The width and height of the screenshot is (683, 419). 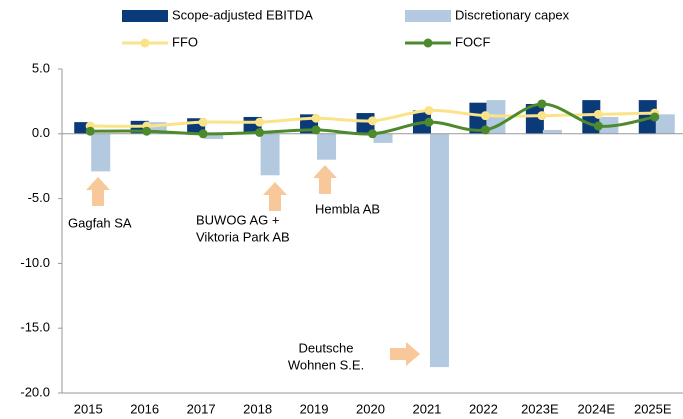 I want to click on legend-label: Scope-adjusted EBITDA, so click(x=242, y=14).